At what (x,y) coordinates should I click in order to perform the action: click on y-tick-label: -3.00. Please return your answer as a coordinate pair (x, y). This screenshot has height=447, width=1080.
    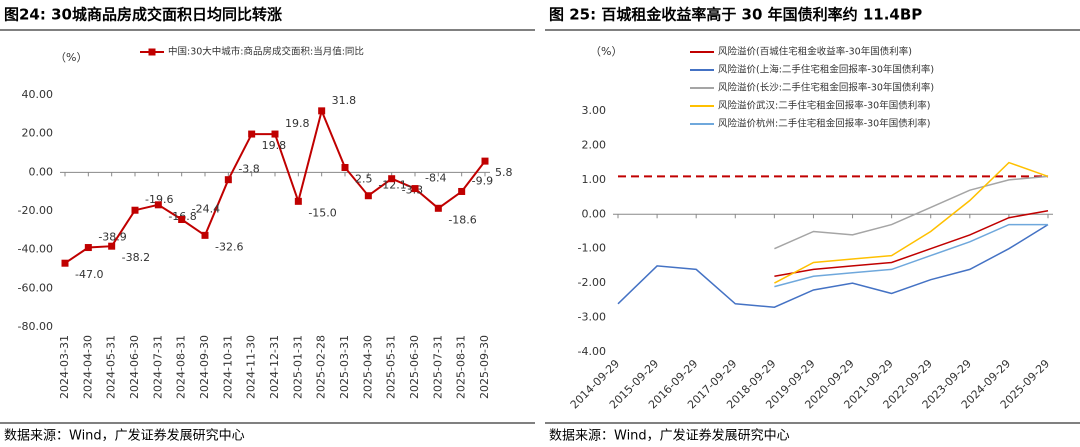
    Looking at the image, I should click on (592, 317).